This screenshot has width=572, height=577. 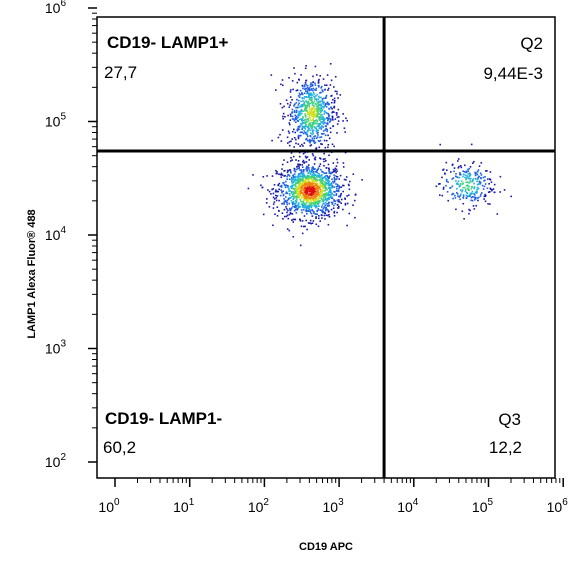 I want to click on quadrant-bottom-right-value: 12,2, so click(x=505, y=447).